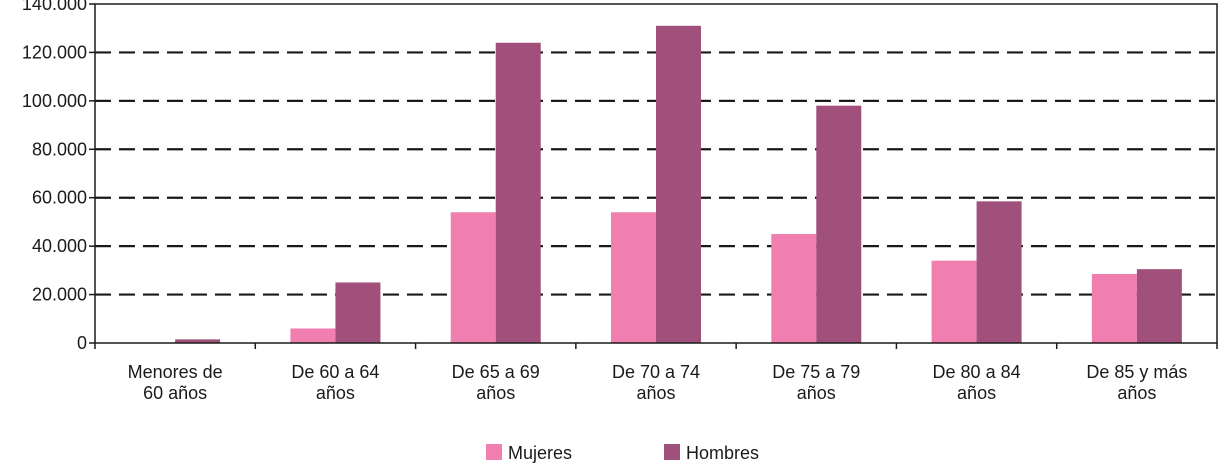  What do you see at coordinates (496, 382) in the screenshot?
I see `x-category-label: De 65 a 69 años` at bounding box center [496, 382].